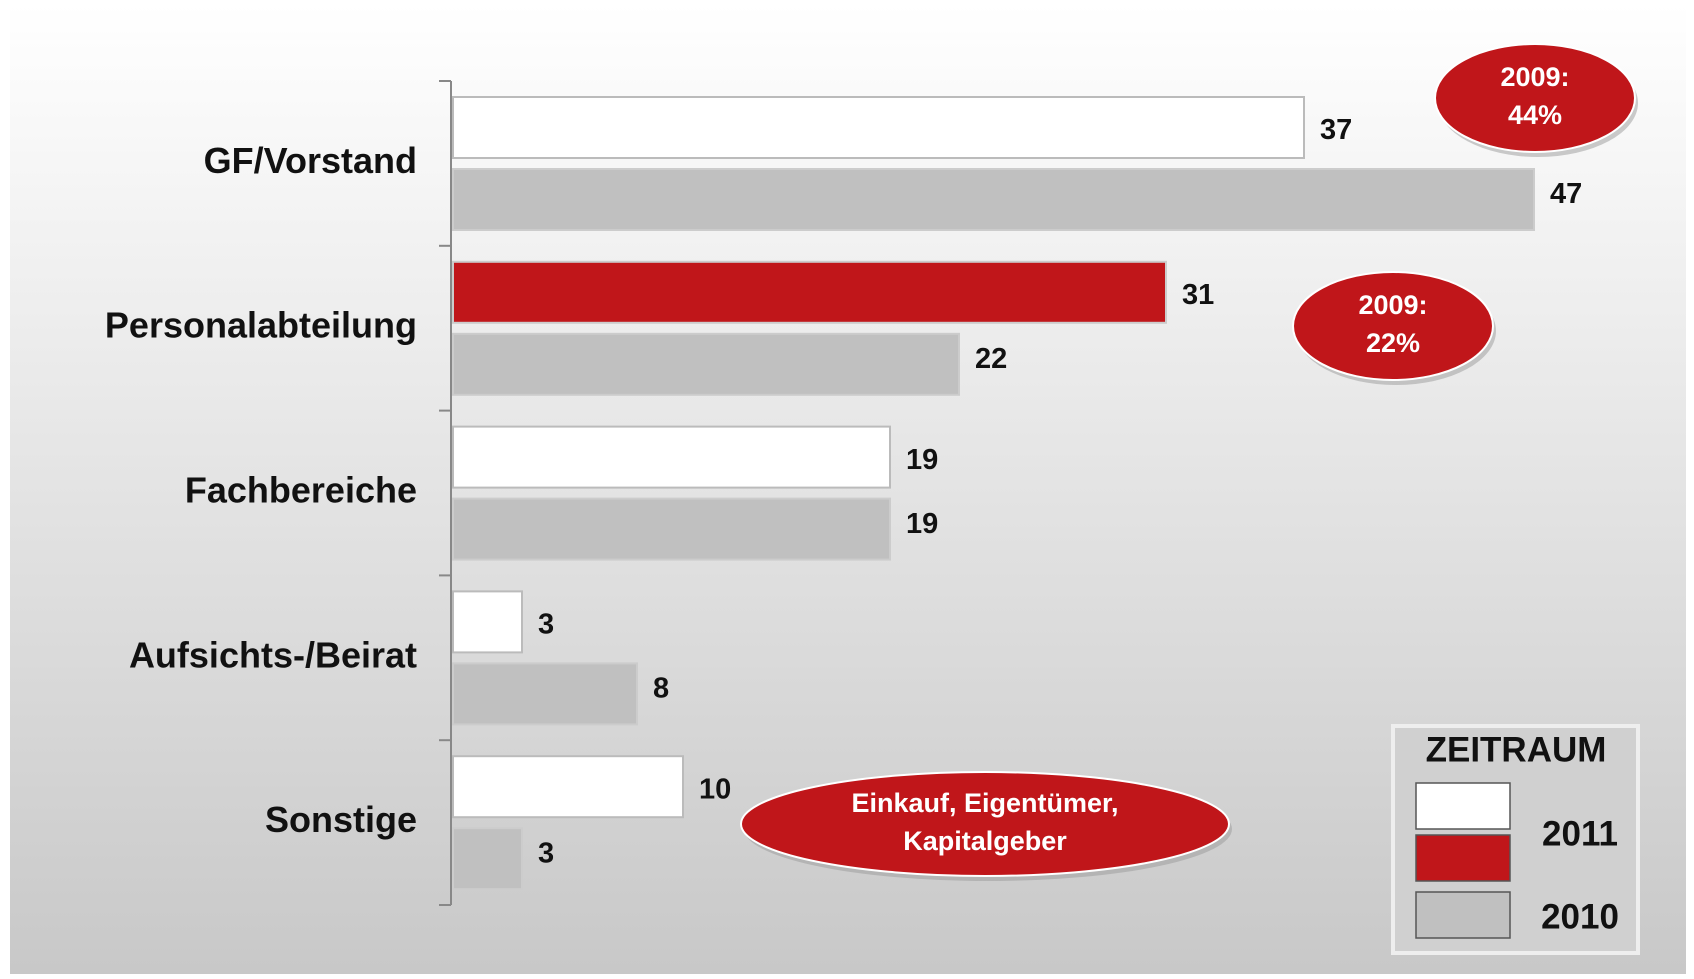  I want to click on category-label: GF/Vorstand, so click(310, 160).